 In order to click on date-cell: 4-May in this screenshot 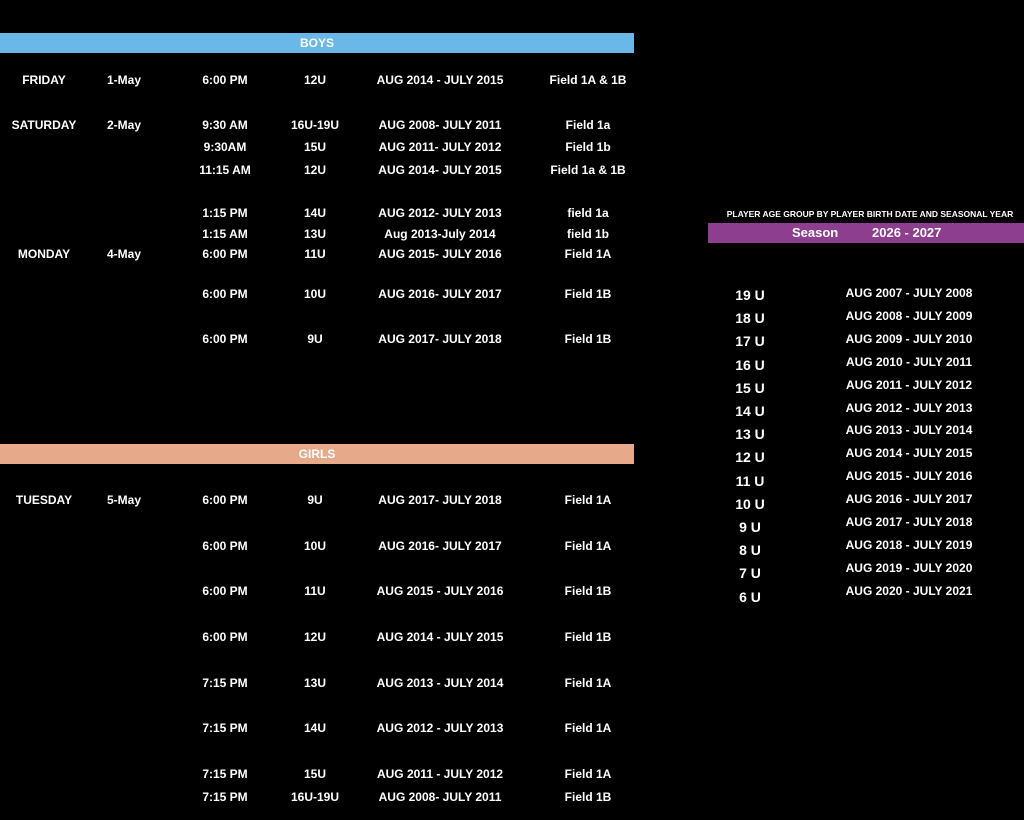, I will do `click(124, 254)`.